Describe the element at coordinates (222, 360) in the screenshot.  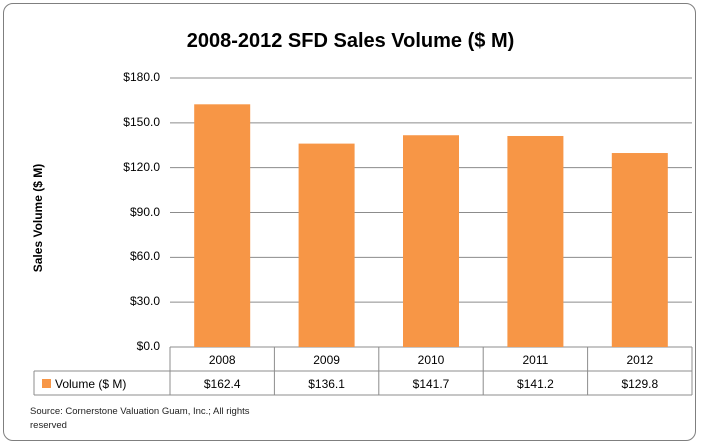
I see `x-tick-label: 2008` at that location.